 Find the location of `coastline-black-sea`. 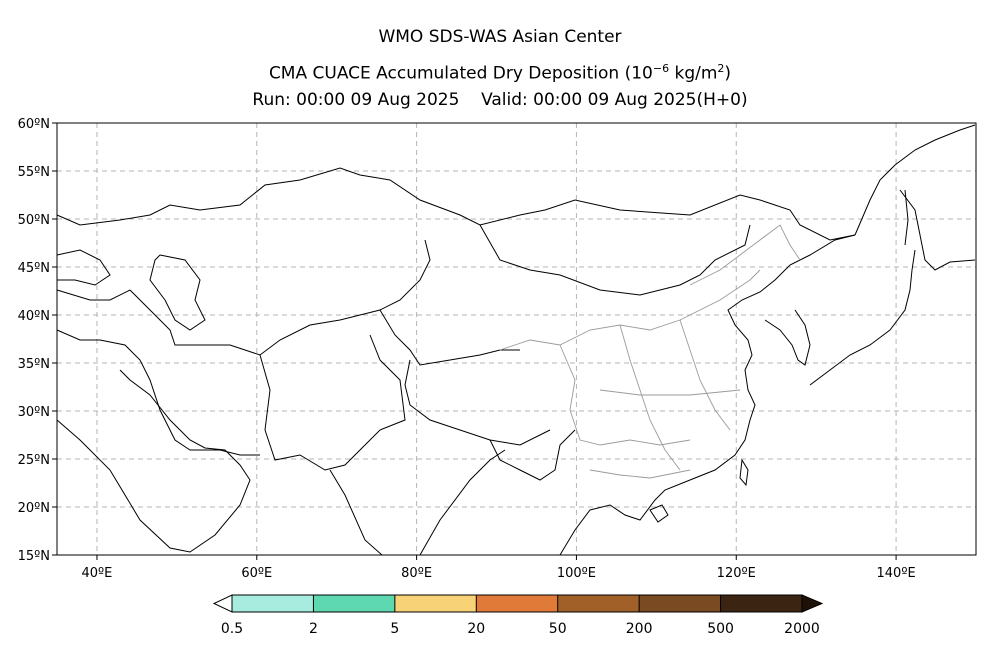

coastline-black-sea is located at coordinates (83, 267).